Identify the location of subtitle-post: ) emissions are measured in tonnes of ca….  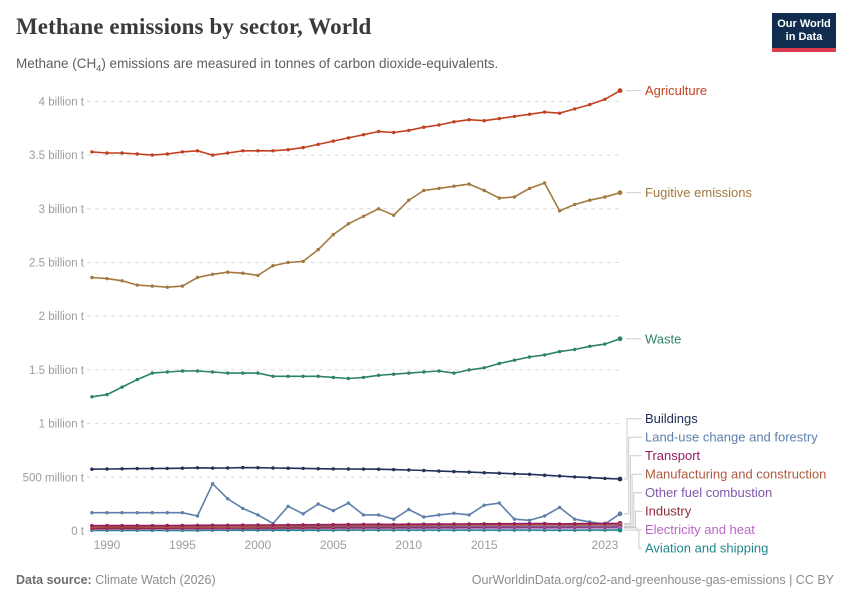
(300, 63).